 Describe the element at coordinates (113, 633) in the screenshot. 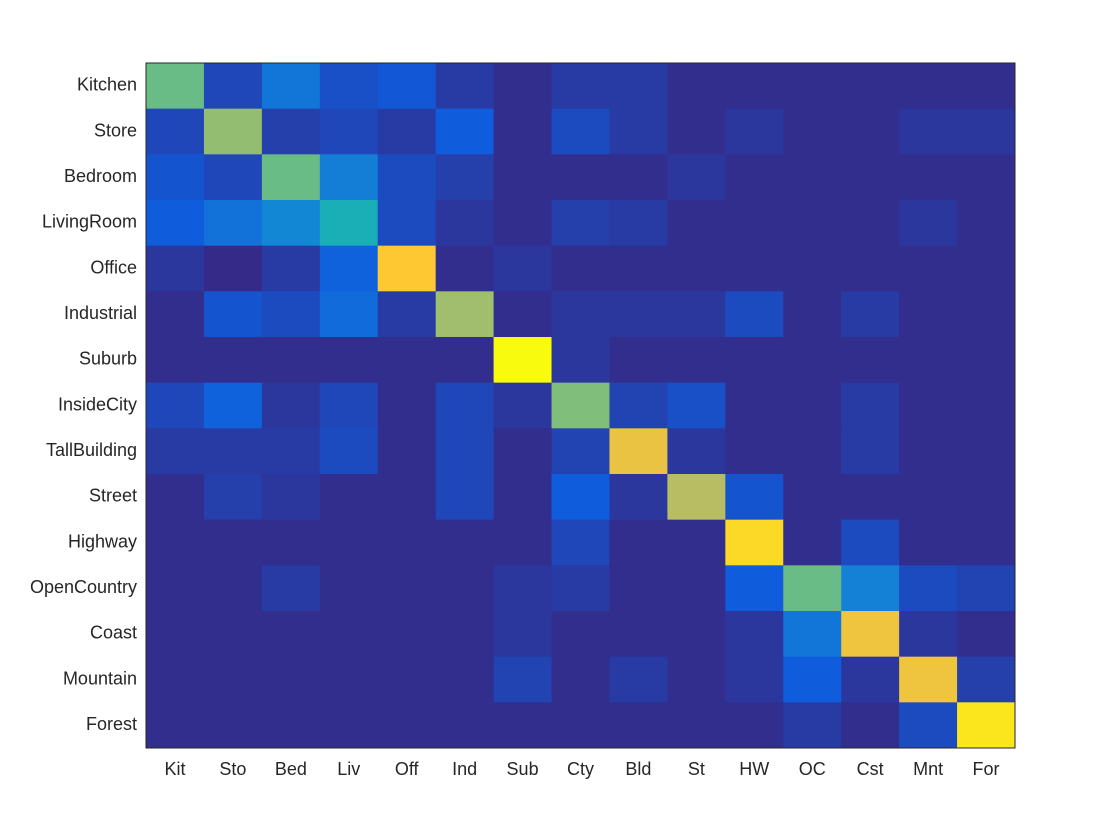

I see `y-tick-label: Coast` at that location.